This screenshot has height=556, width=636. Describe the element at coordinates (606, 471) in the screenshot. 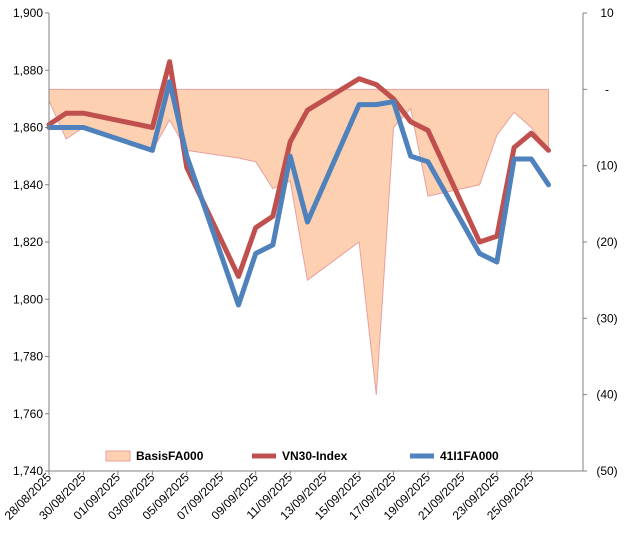

I see `y-right-tick-label: (50)` at that location.